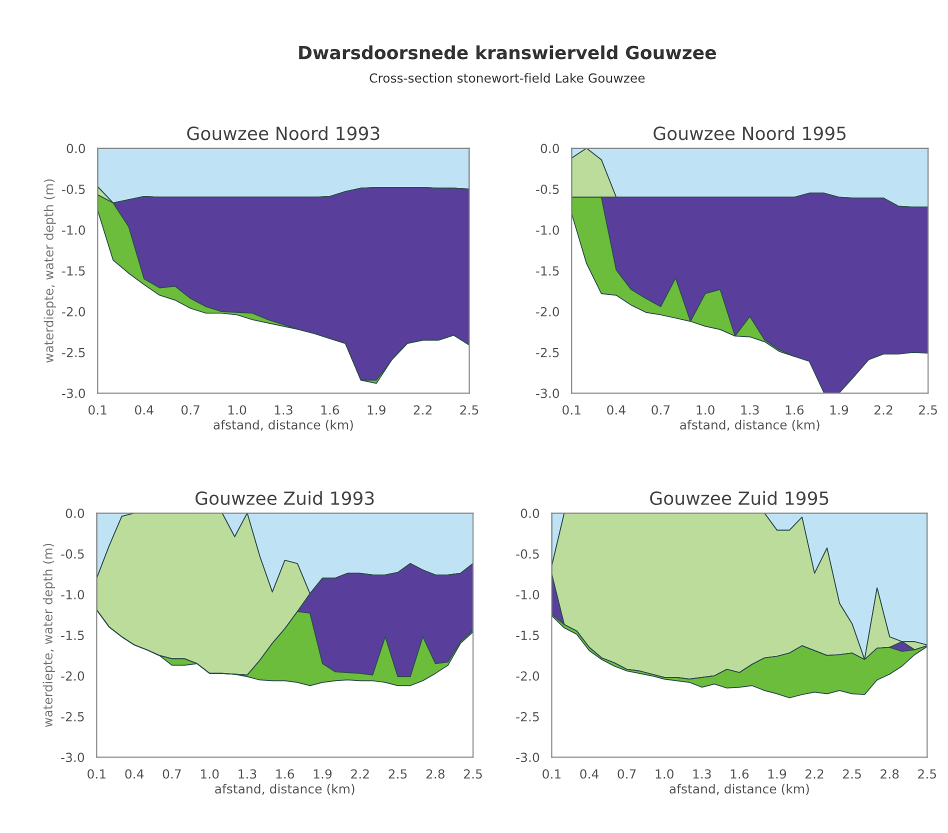  Describe the element at coordinates (750, 133) in the screenshot. I see `chart-title: Gouwzee Noord 1995` at that location.